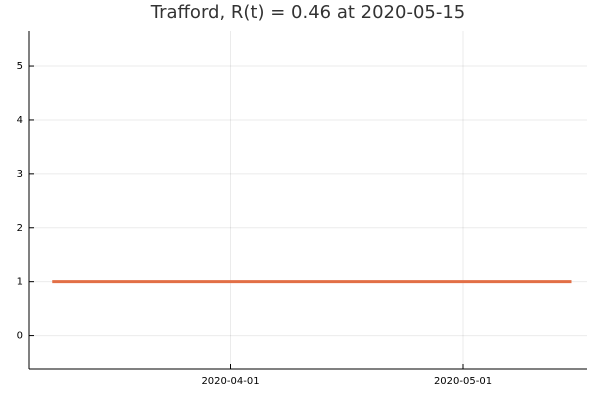  I want to click on y-tick-label: 1, so click(20, 282).